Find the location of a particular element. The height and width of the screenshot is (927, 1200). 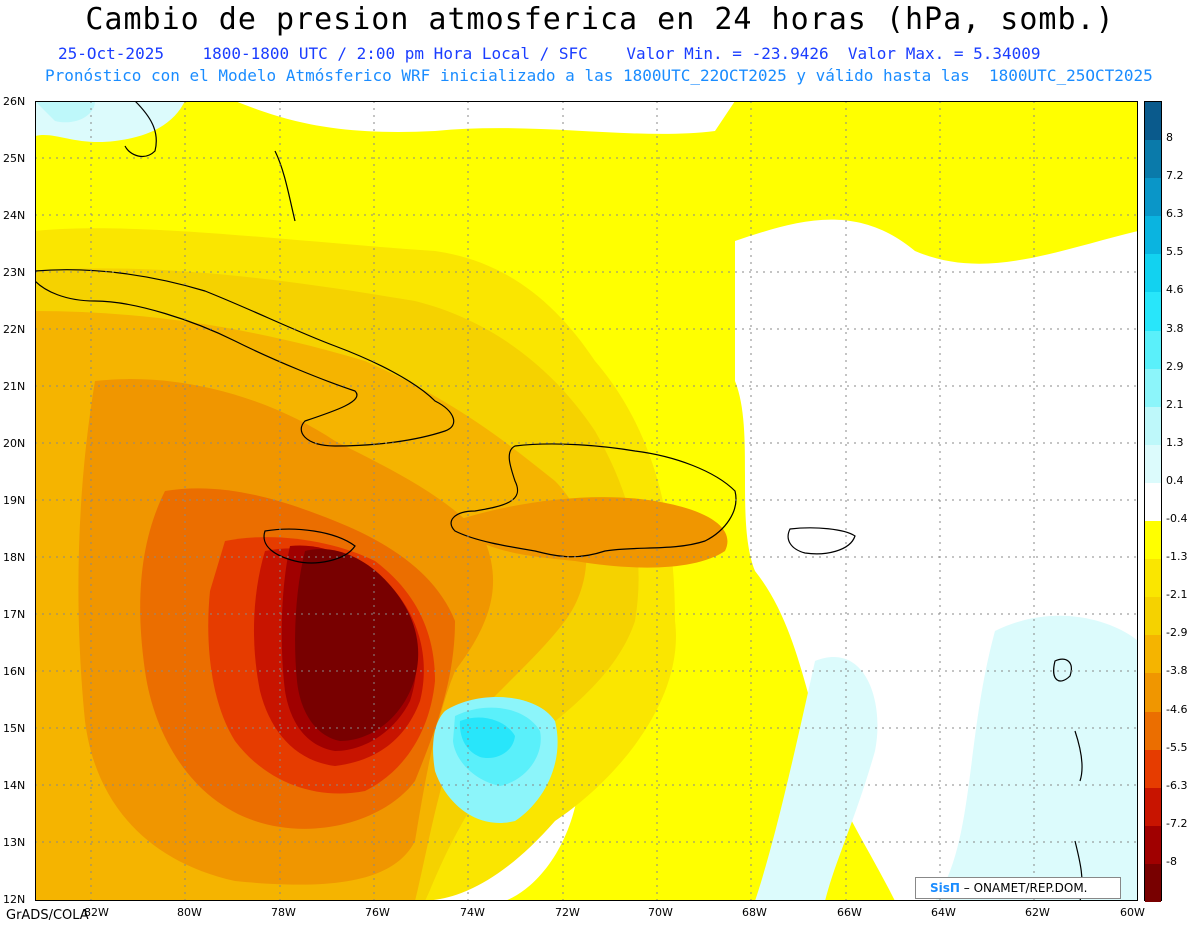

lat-label: 20N is located at coordinates (14, 443).